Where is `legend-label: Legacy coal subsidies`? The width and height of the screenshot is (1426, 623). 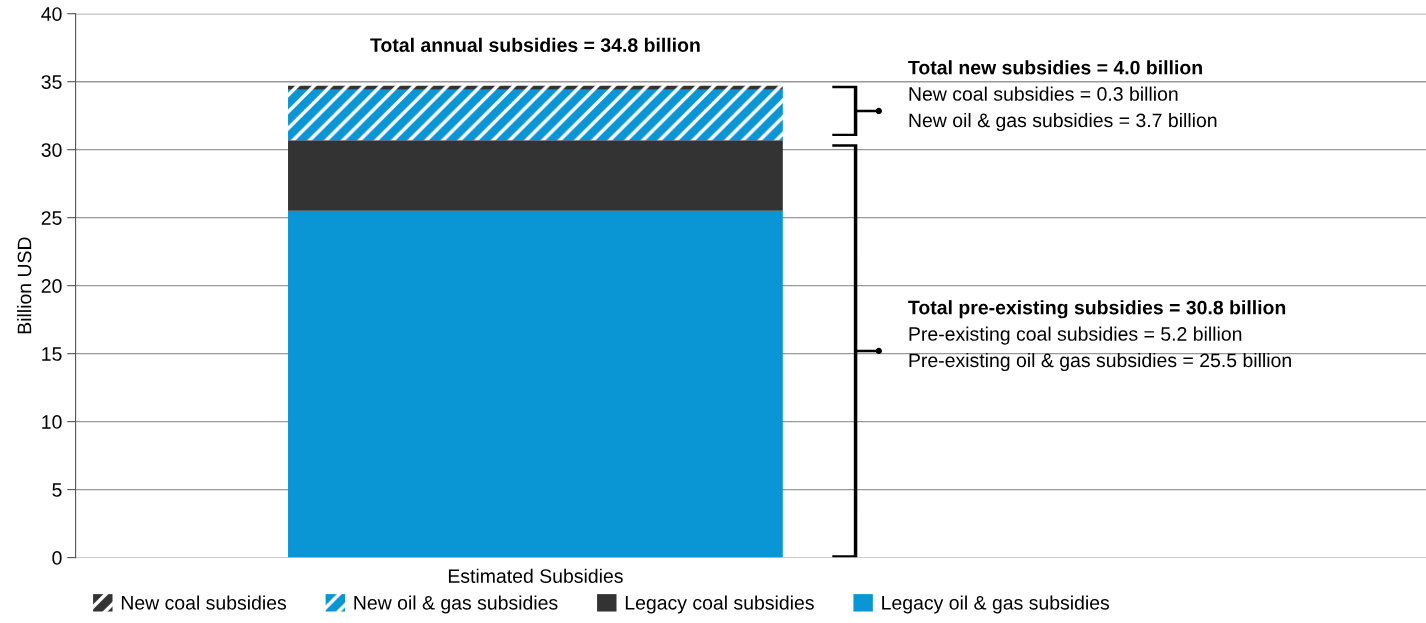
legend-label: Legacy coal subsidies is located at coordinates (719, 604).